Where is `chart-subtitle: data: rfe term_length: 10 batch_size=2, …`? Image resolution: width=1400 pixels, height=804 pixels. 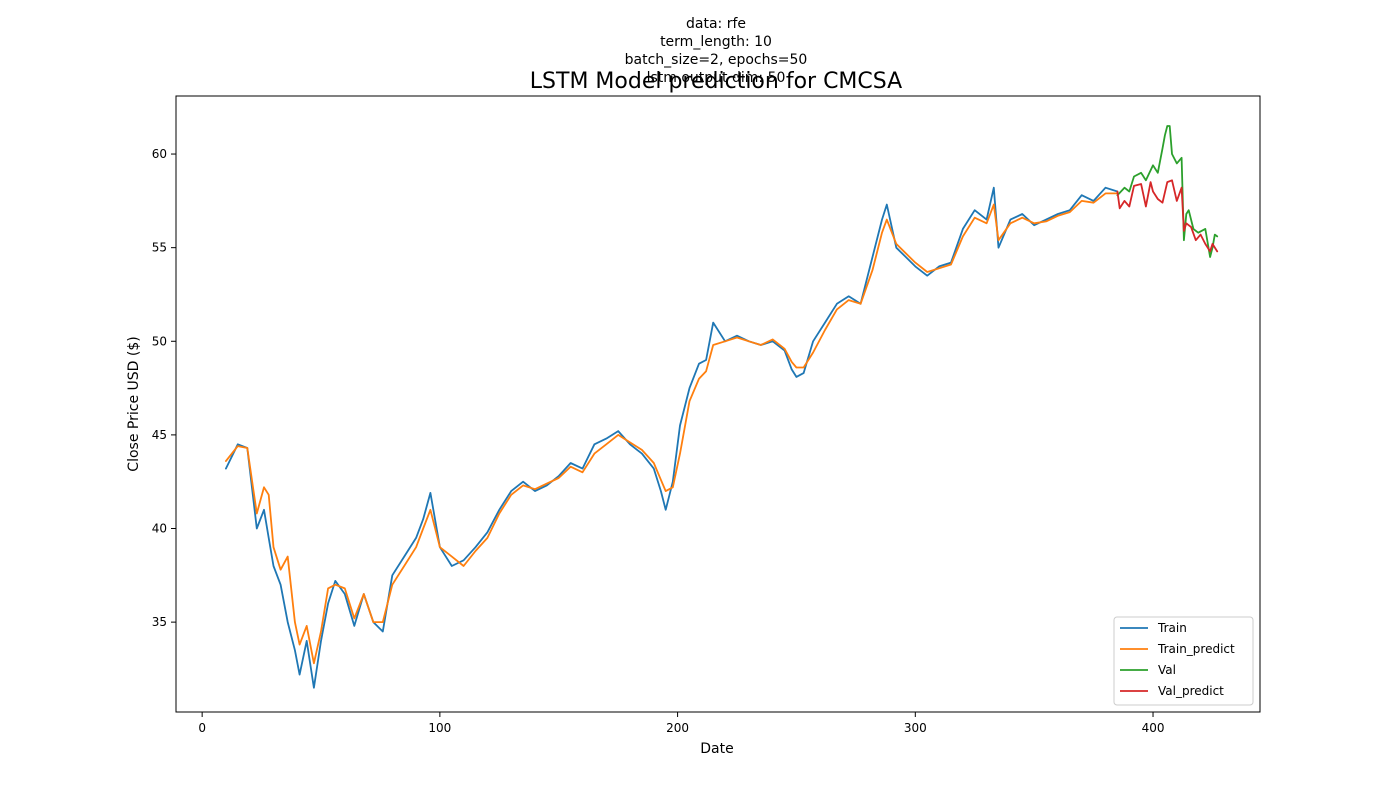 chart-subtitle: data: rfe term_length: 10 batch_size=2, … is located at coordinates (716, 51).